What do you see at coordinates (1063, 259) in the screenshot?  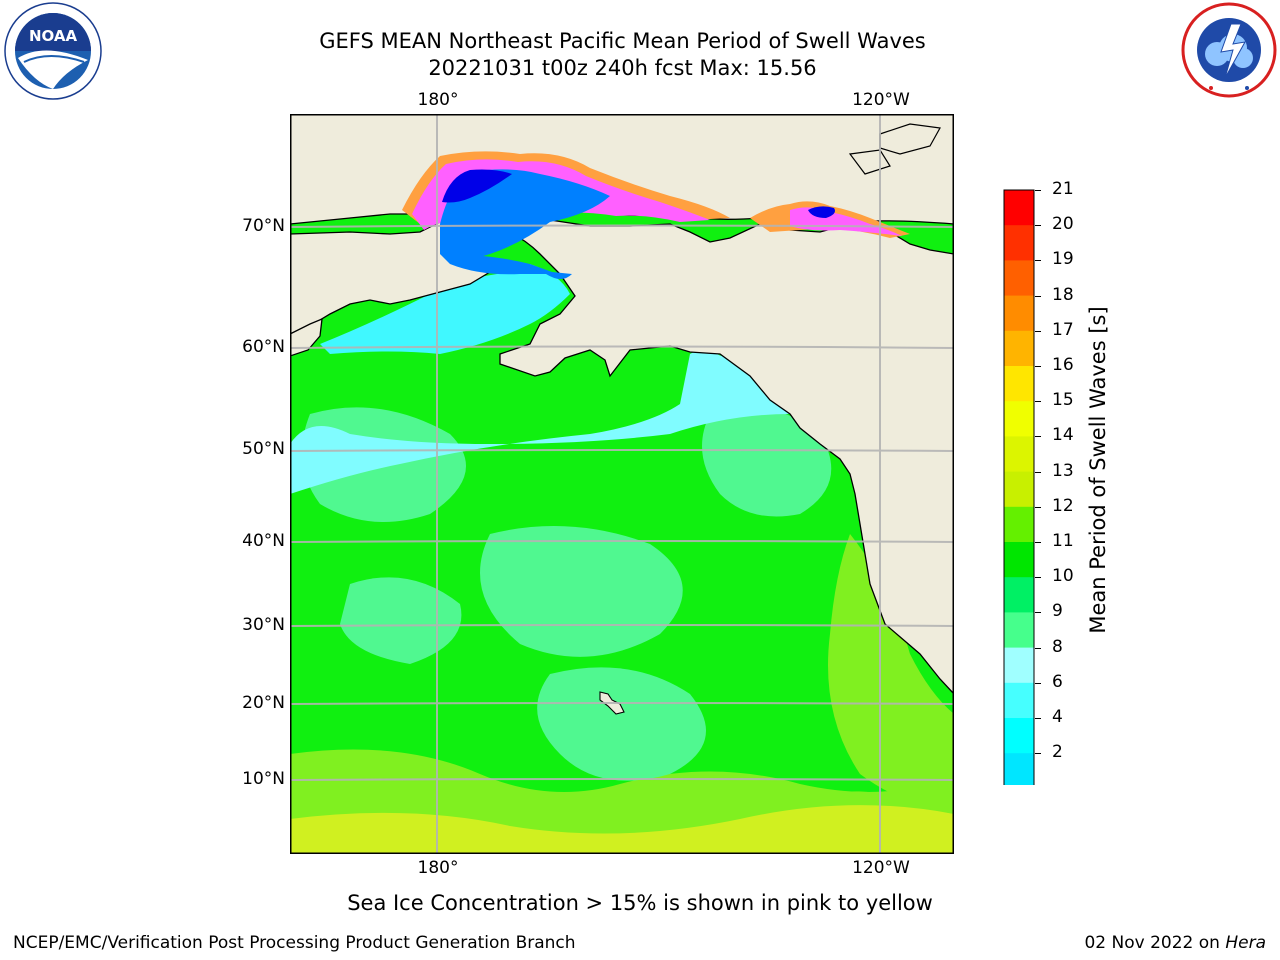 I see `colorbar-tick-label: 19` at bounding box center [1063, 259].